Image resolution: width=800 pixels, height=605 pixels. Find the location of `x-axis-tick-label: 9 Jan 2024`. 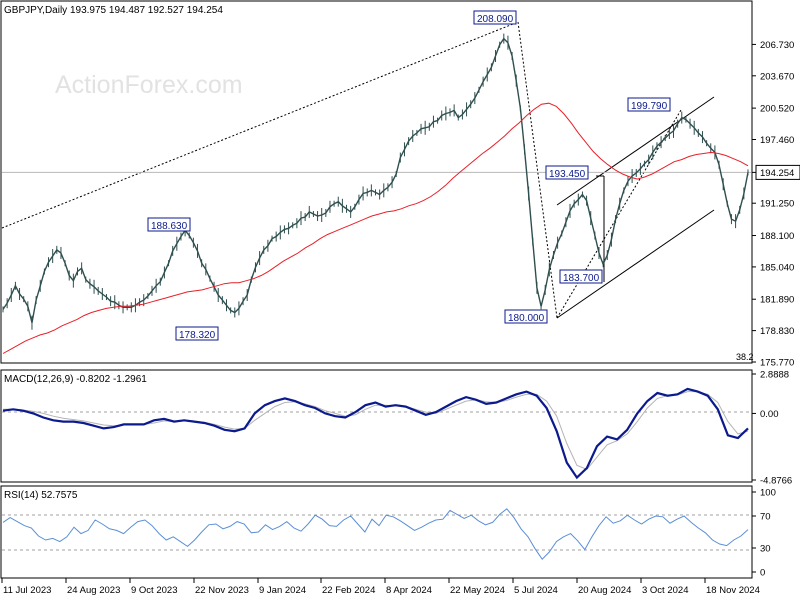

x-axis-tick-label: 9 Jan 2024 is located at coordinates (282, 590).